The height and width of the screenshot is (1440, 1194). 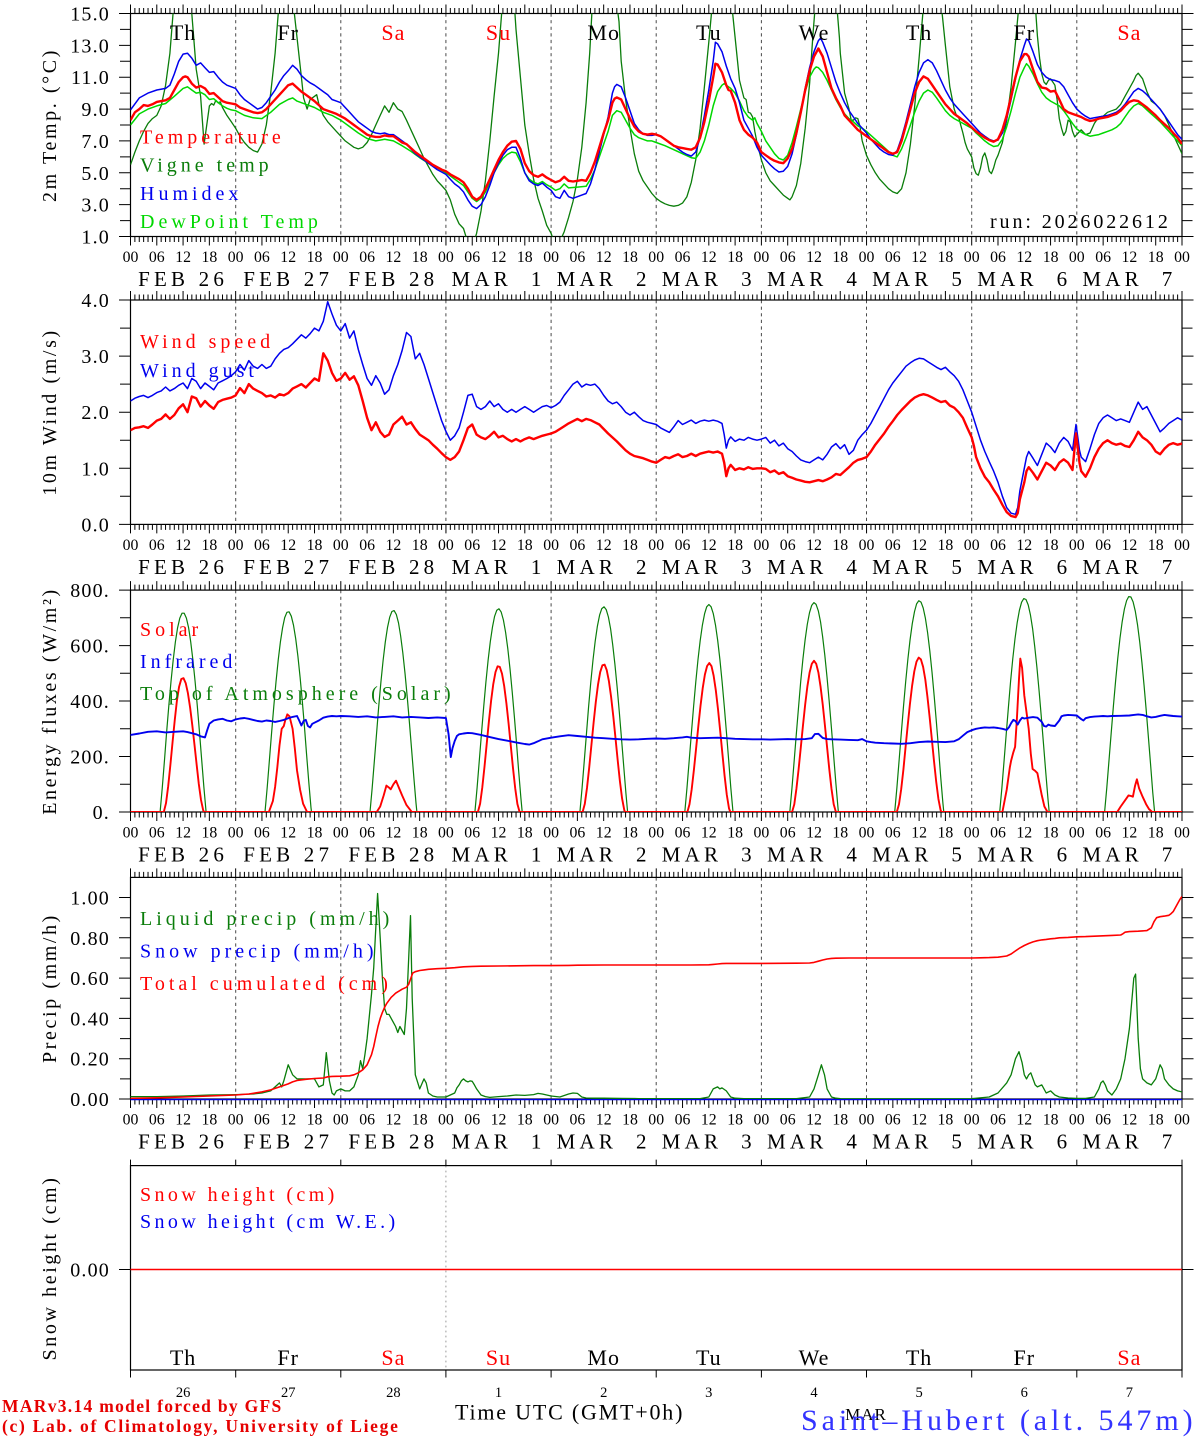 I want to click on svg-text: Infrared, so click(x=188, y=662).